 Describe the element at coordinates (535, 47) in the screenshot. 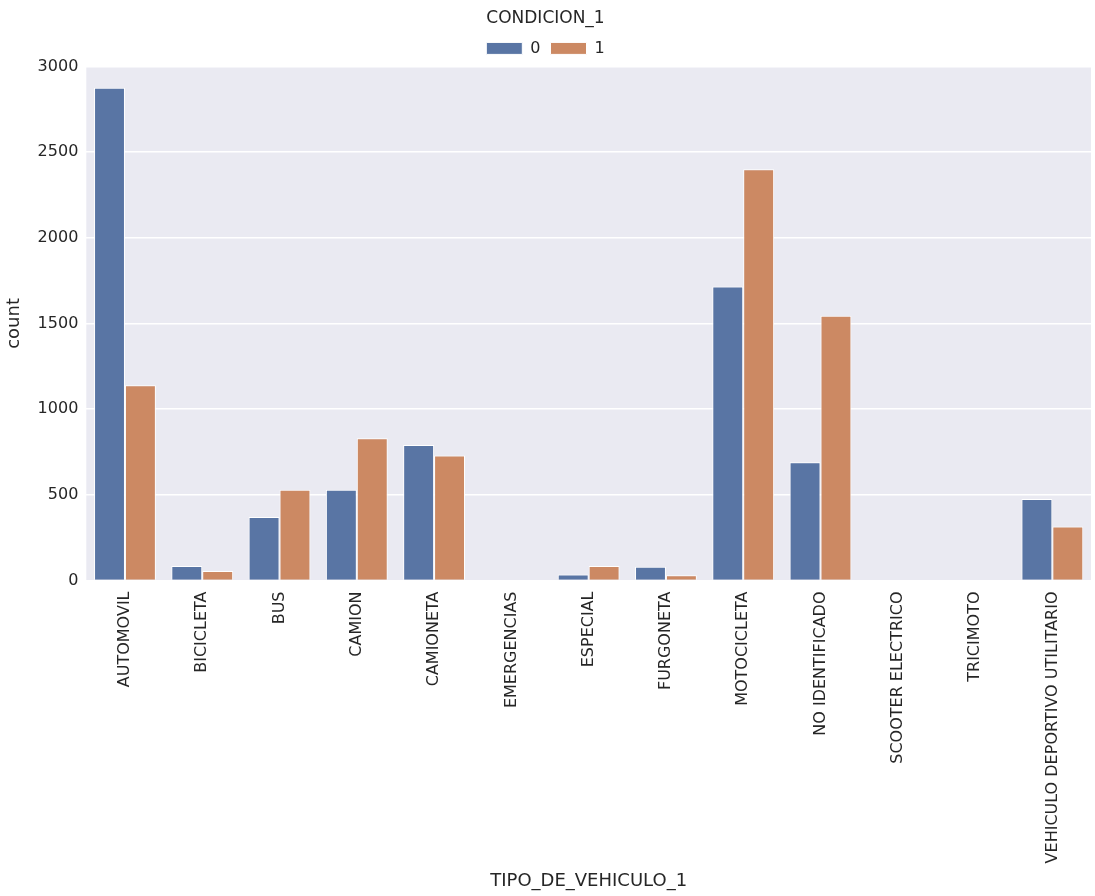

I see `legend-label: 0` at that location.